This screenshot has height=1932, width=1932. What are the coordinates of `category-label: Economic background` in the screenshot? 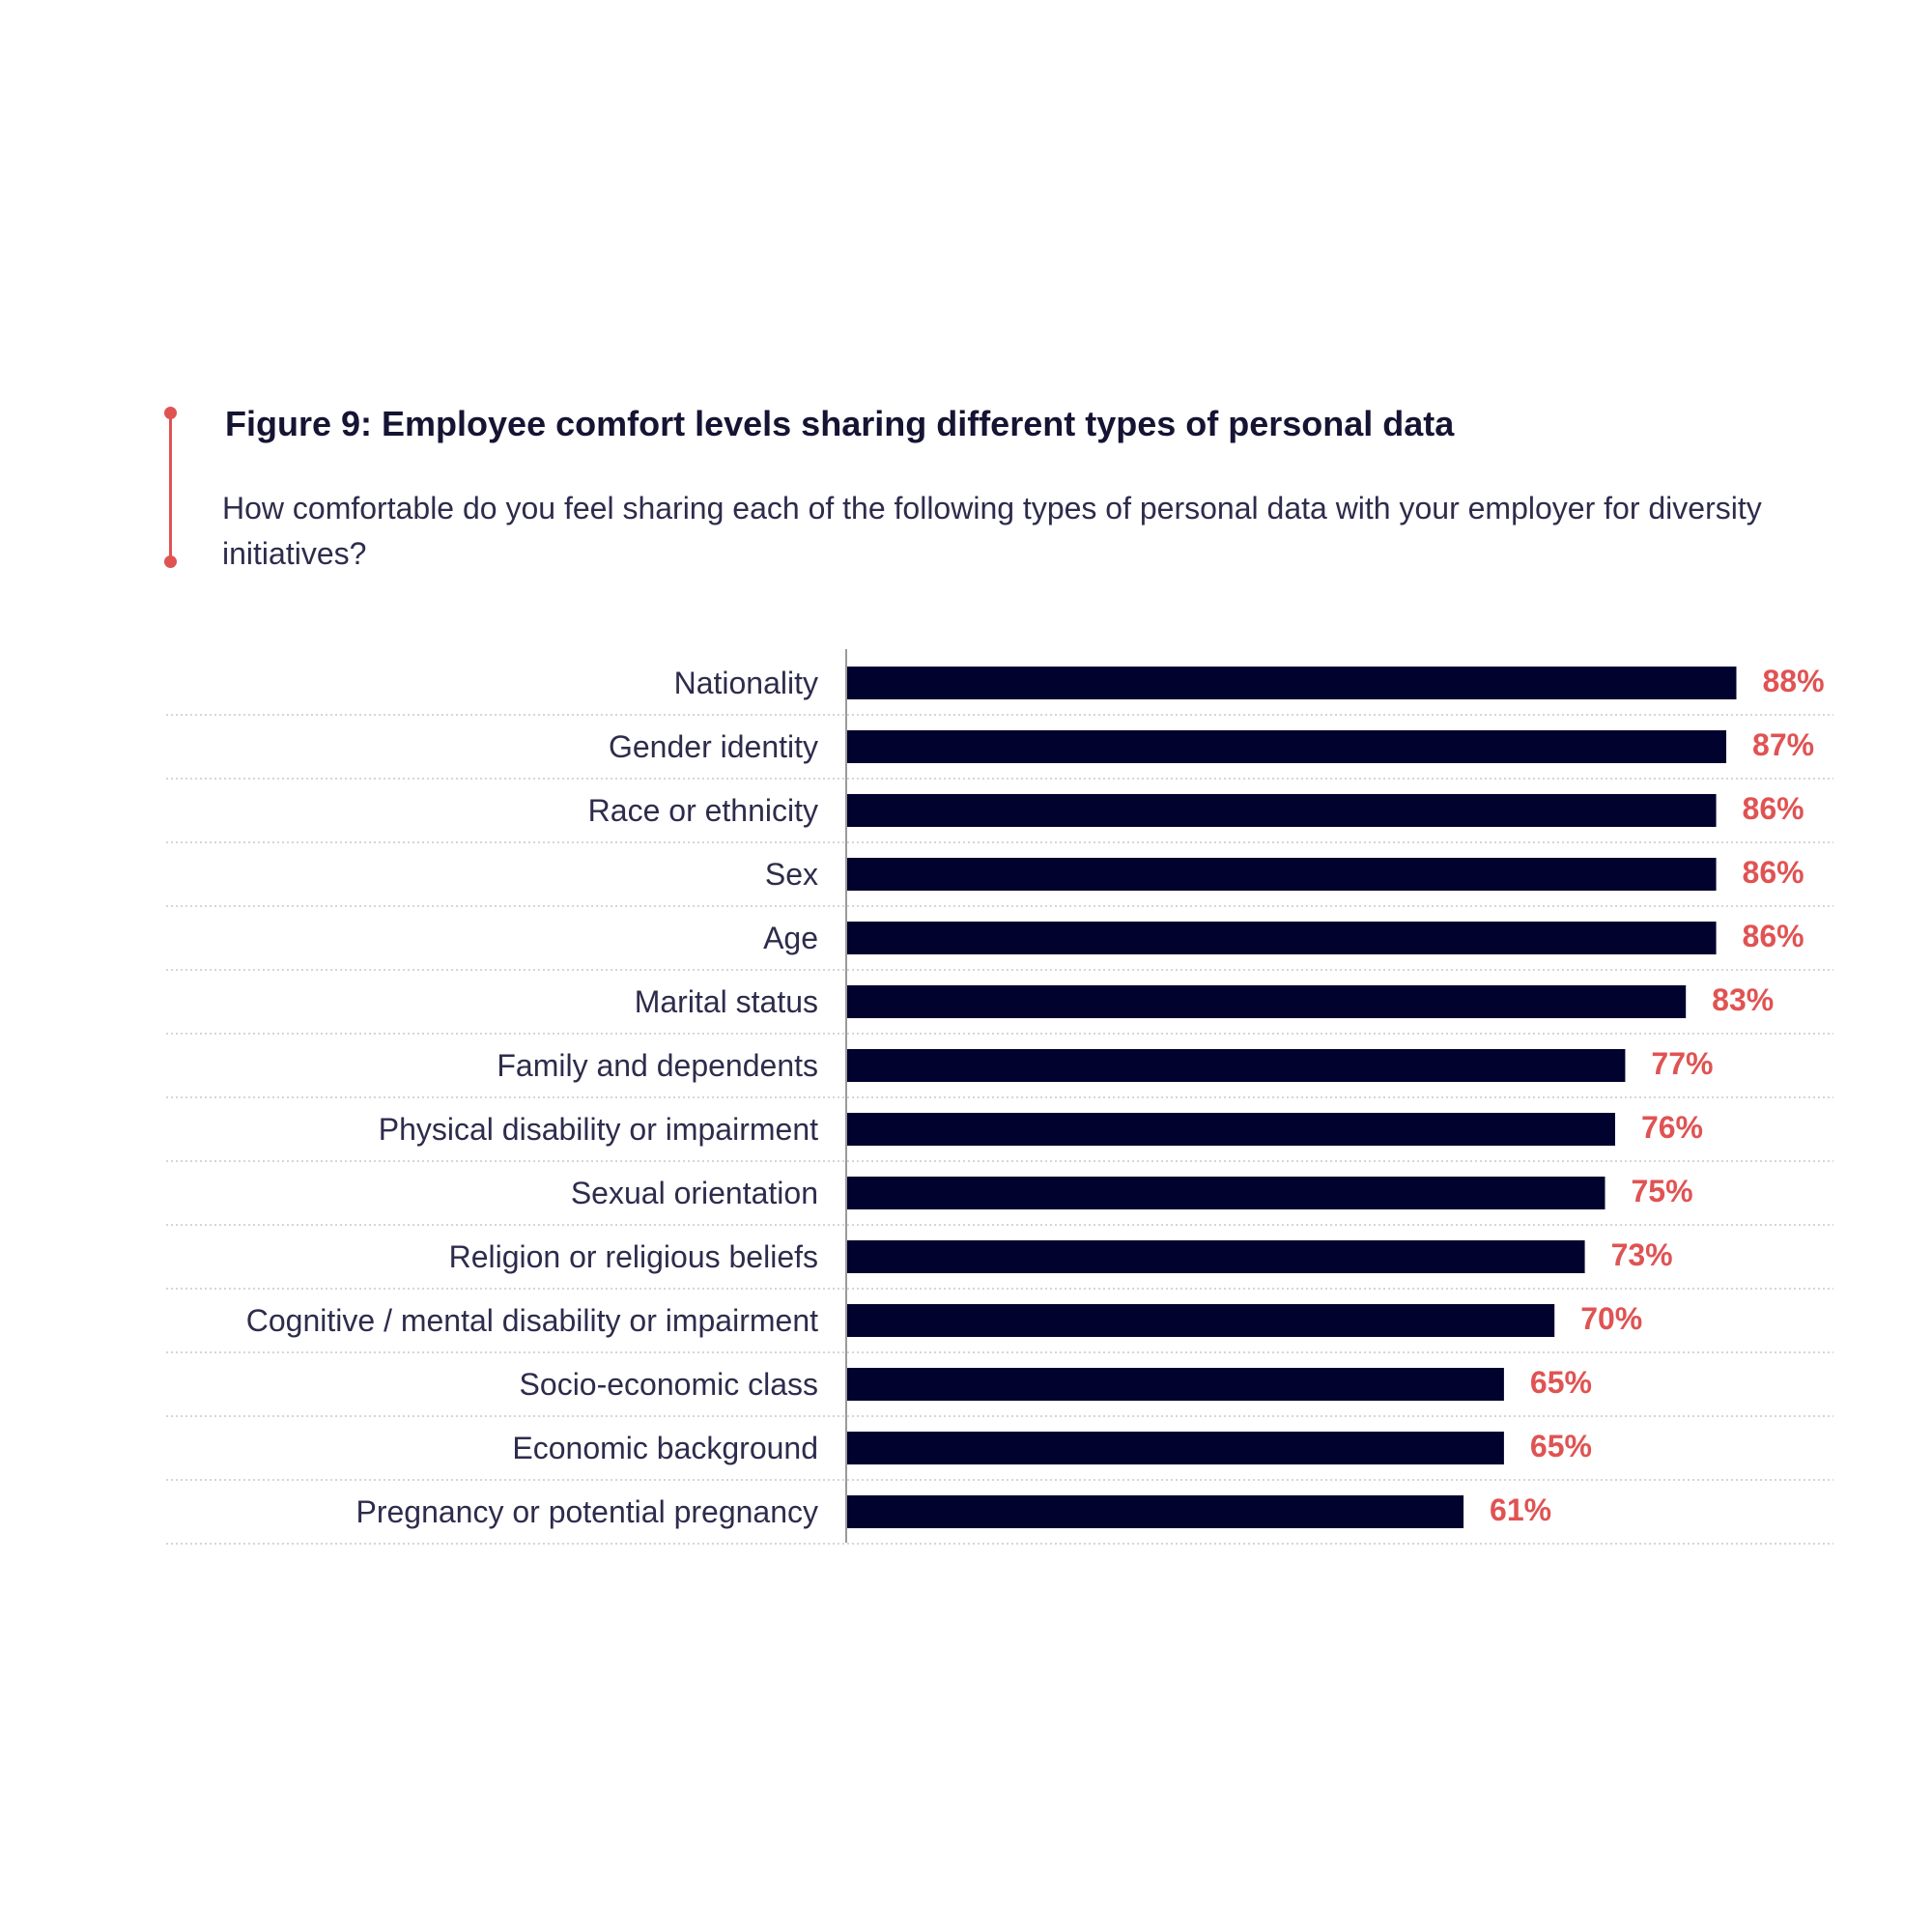 It's located at (665, 1448).